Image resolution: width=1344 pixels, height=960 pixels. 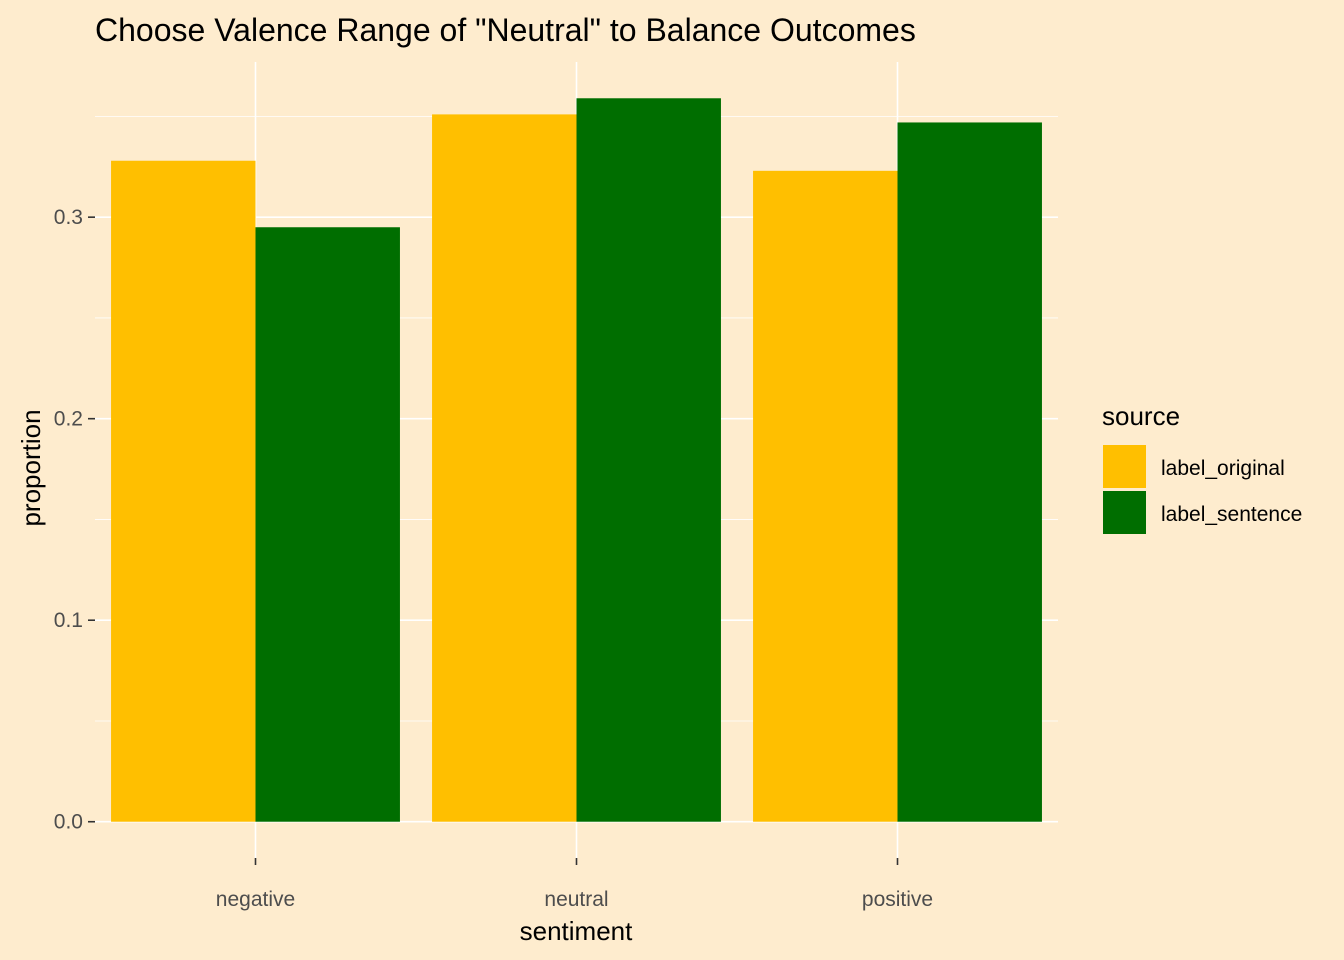 I want to click on x-tick-label-positive: positive, so click(x=897, y=899).